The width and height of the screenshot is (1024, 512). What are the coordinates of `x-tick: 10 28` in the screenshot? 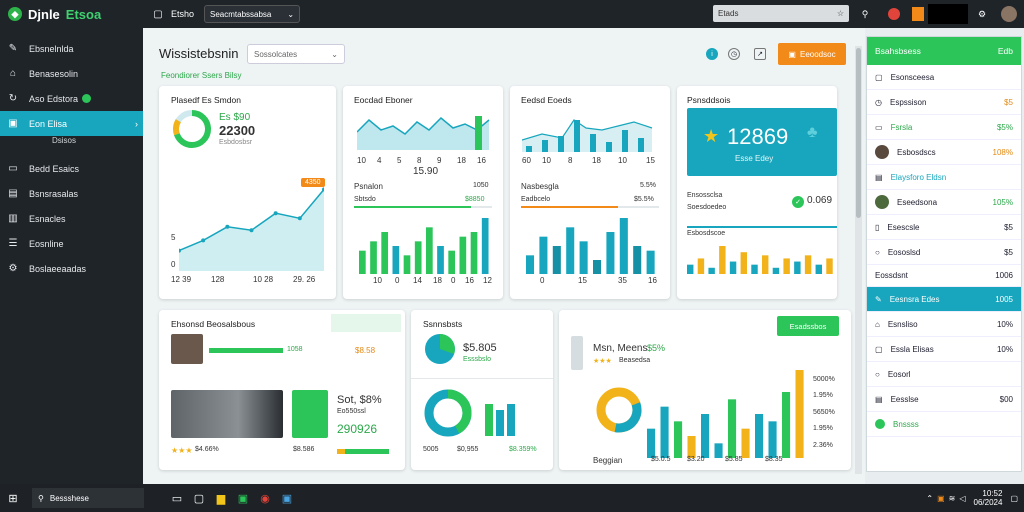 It's located at (263, 279).